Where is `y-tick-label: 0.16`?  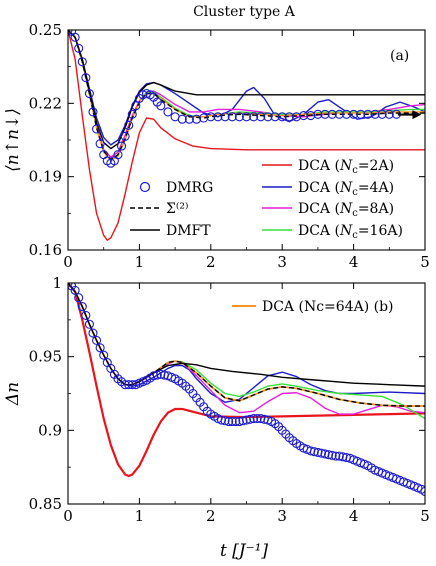
y-tick-label: 0.16 is located at coordinates (45, 250).